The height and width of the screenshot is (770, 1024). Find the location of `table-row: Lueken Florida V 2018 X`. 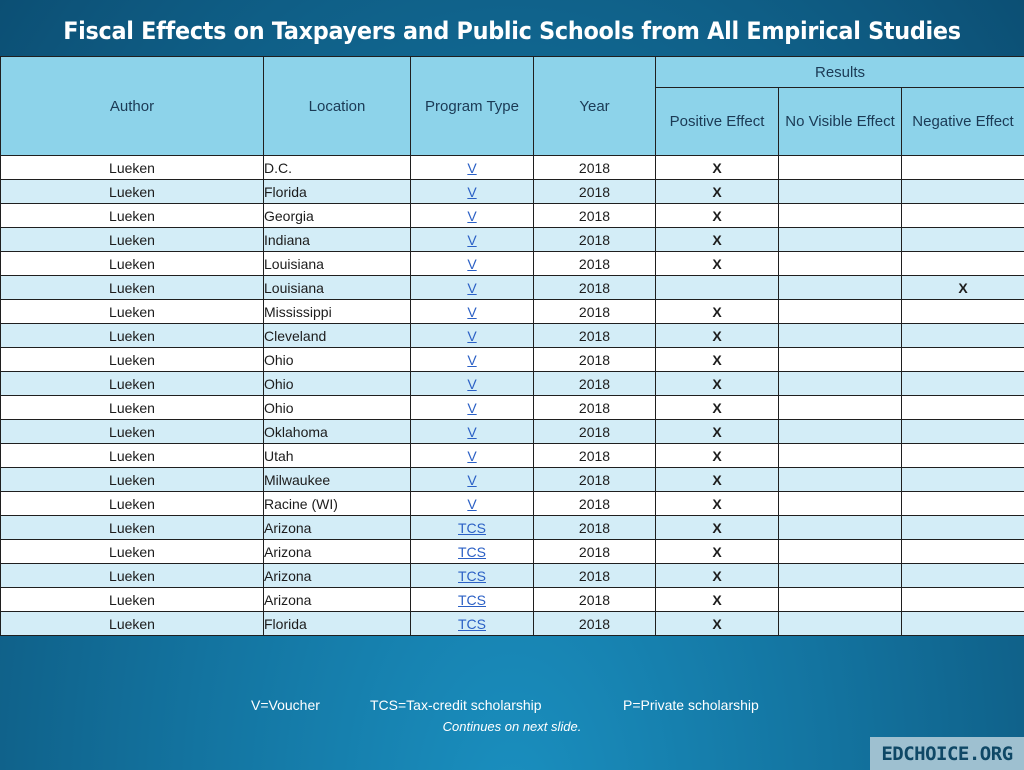

table-row: Lueken Florida V 2018 X is located at coordinates (512, 191).